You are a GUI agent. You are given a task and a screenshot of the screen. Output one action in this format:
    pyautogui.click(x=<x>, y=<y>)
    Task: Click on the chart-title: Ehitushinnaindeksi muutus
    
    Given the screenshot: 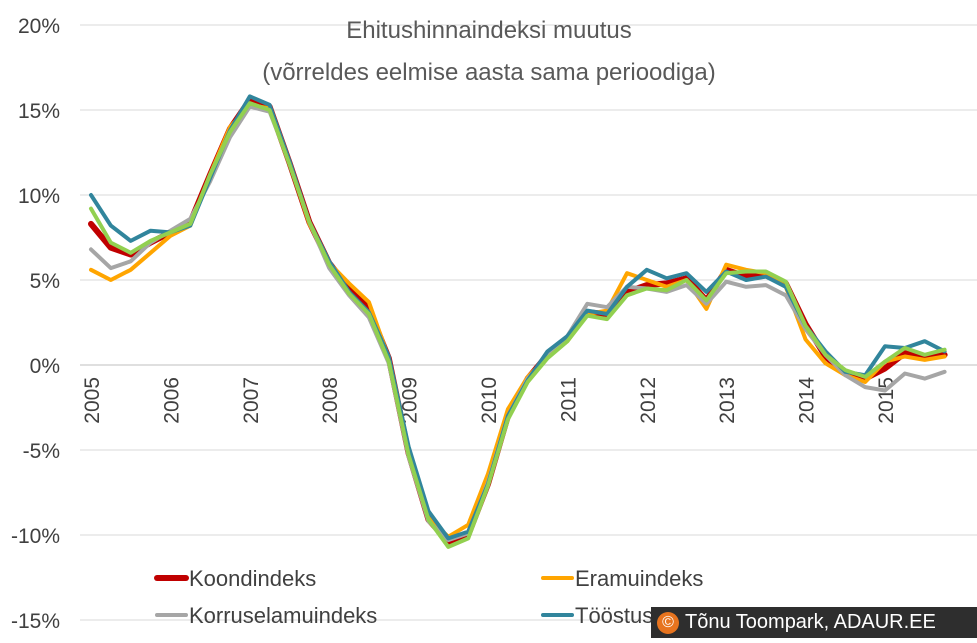 What is the action you would take?
    pyautogui.click(x=489, y=30)
    